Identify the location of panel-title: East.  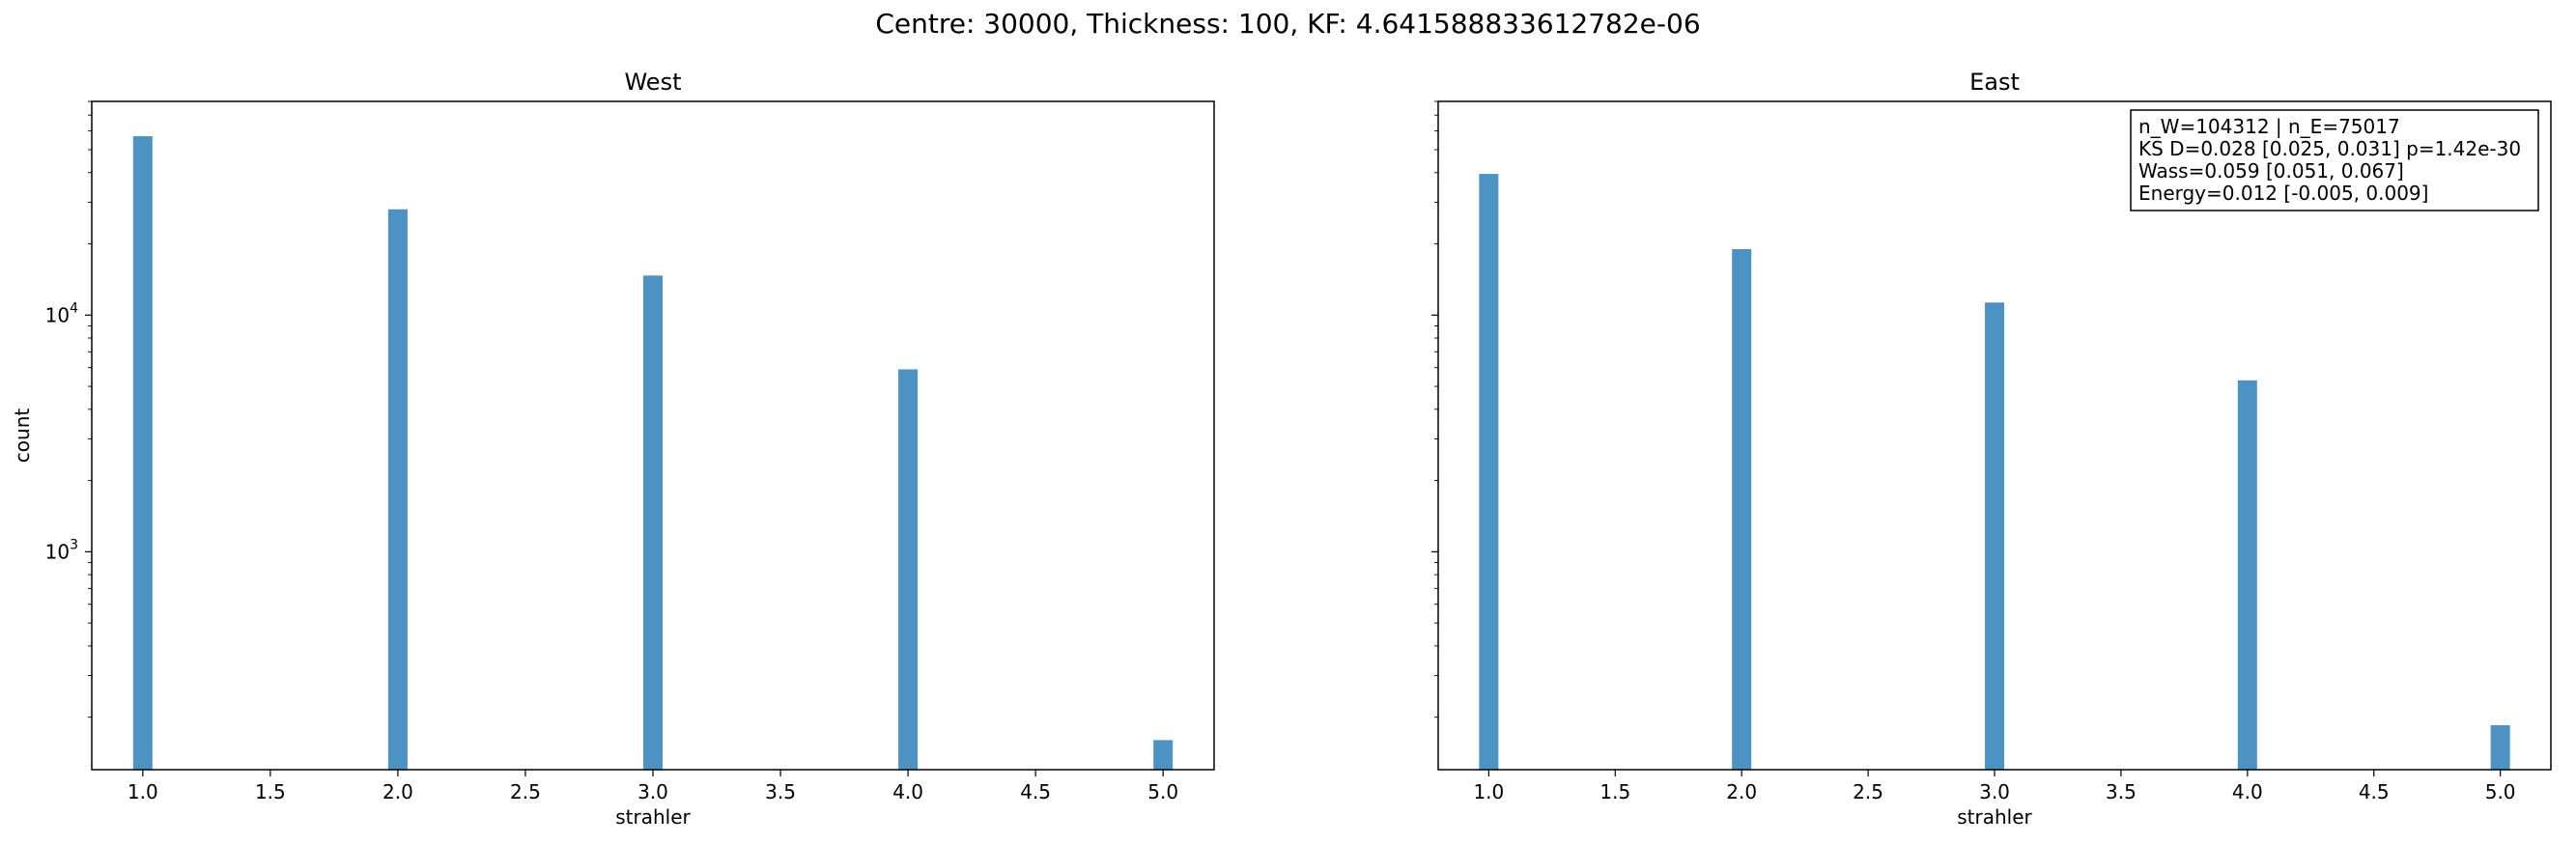
(1994, 82).